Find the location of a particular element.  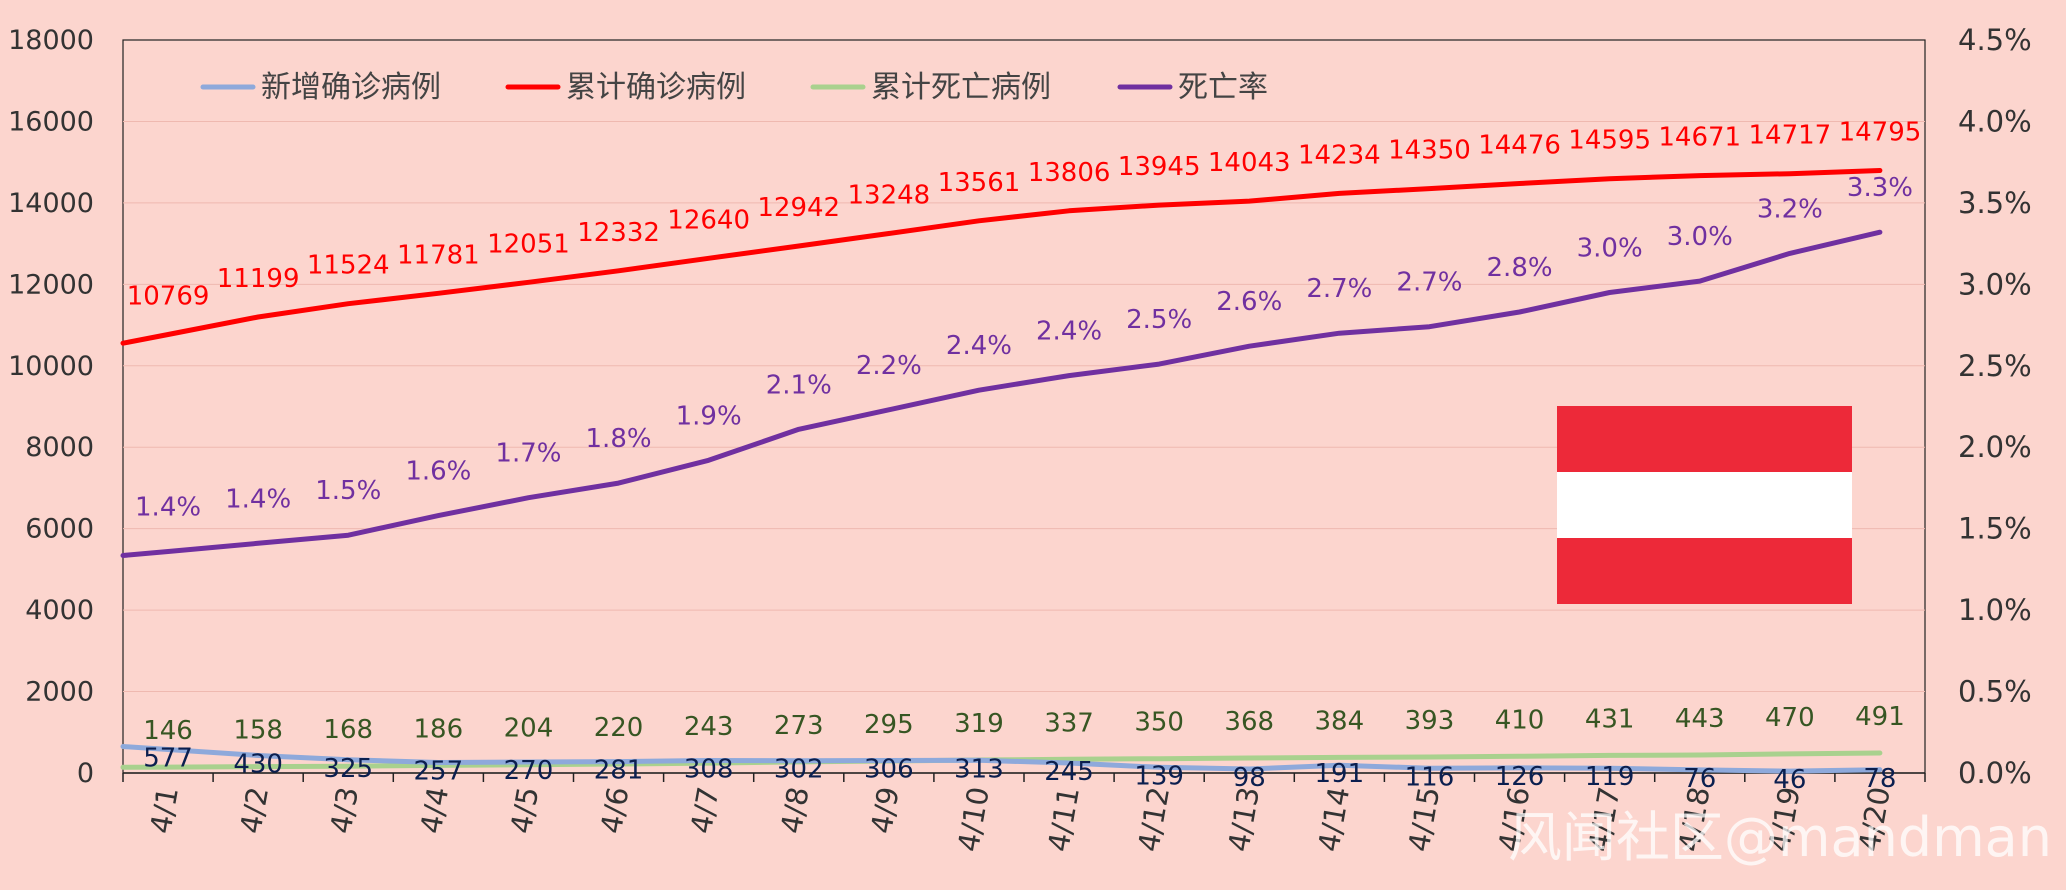

x-tick-label: 4/3 is located at coordinates (345, 810).